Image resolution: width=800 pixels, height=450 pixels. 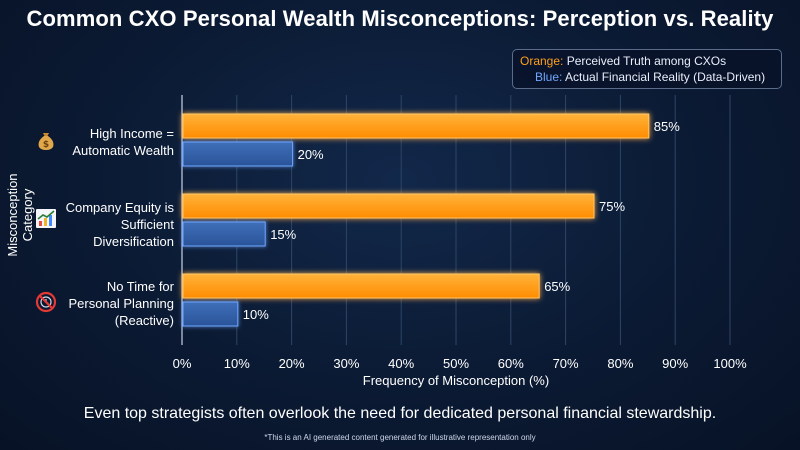 I want to click on x-axis-label: Frequency of Misconception (%), so click(x=456, y=380).